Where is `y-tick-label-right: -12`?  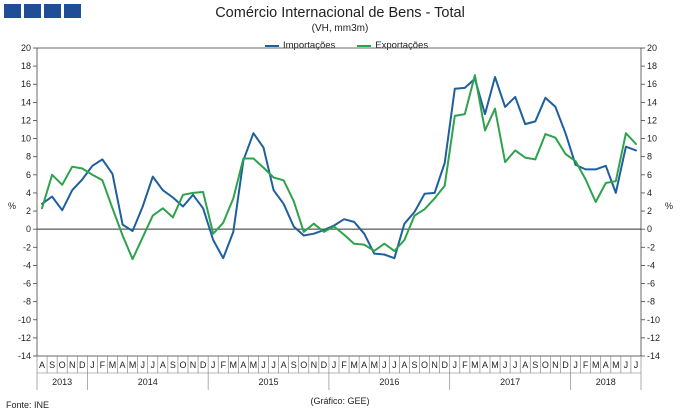
y-tick-label-right: -12 is located at coordinates (653, 338).